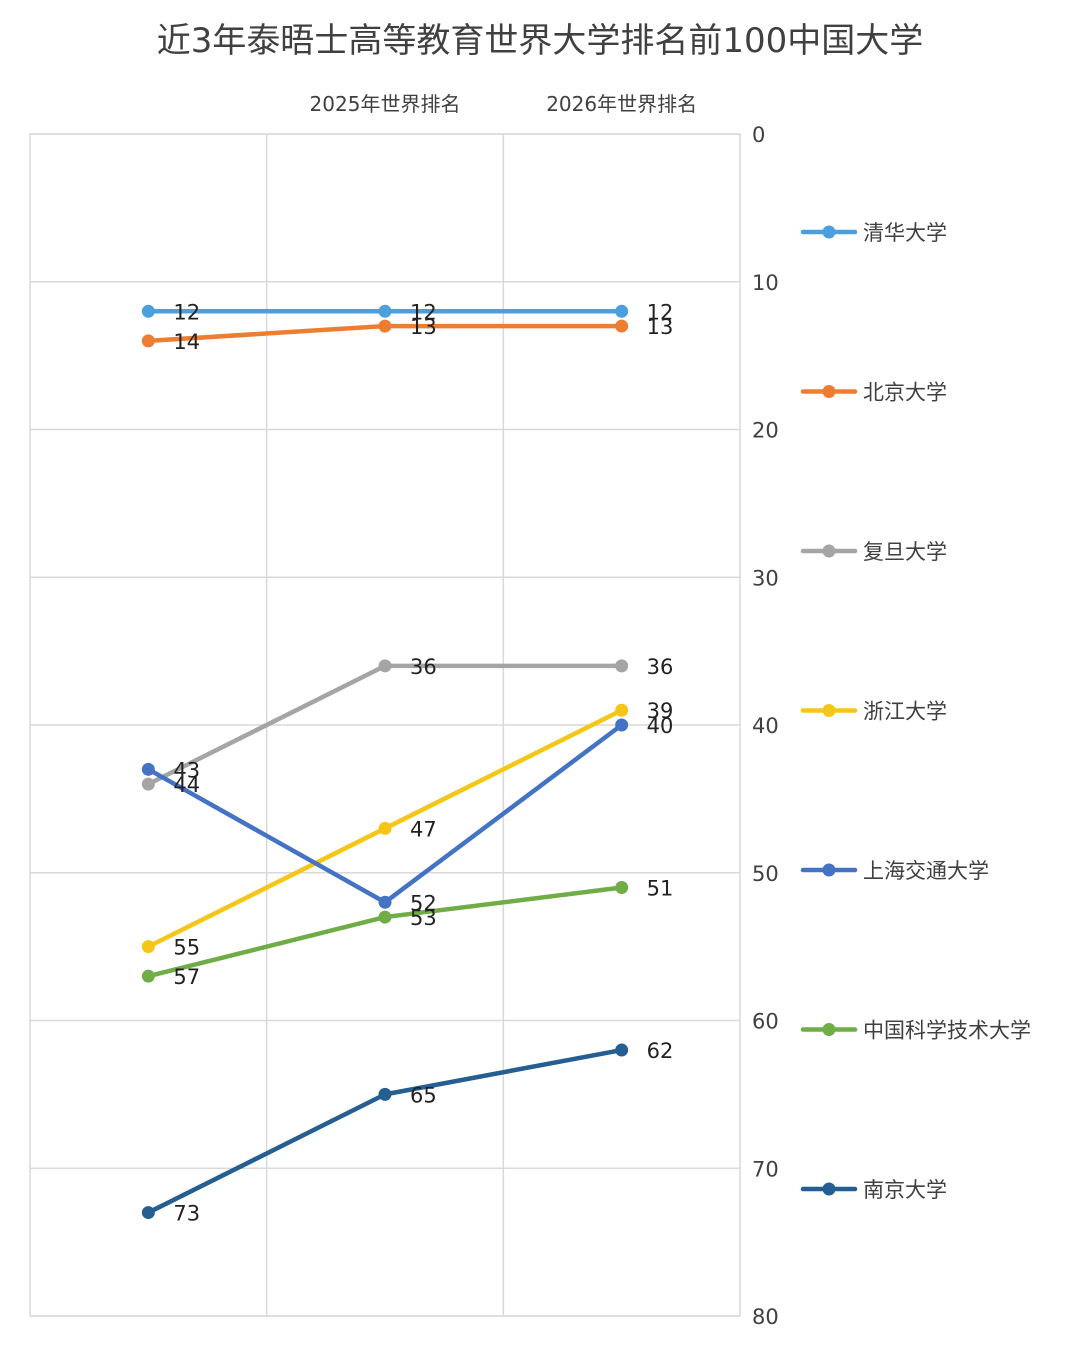 Image resolution: width=1080 pixels, height=1352 pixels. I want to click on legend-label: 复旦大学, so click(905, 552).